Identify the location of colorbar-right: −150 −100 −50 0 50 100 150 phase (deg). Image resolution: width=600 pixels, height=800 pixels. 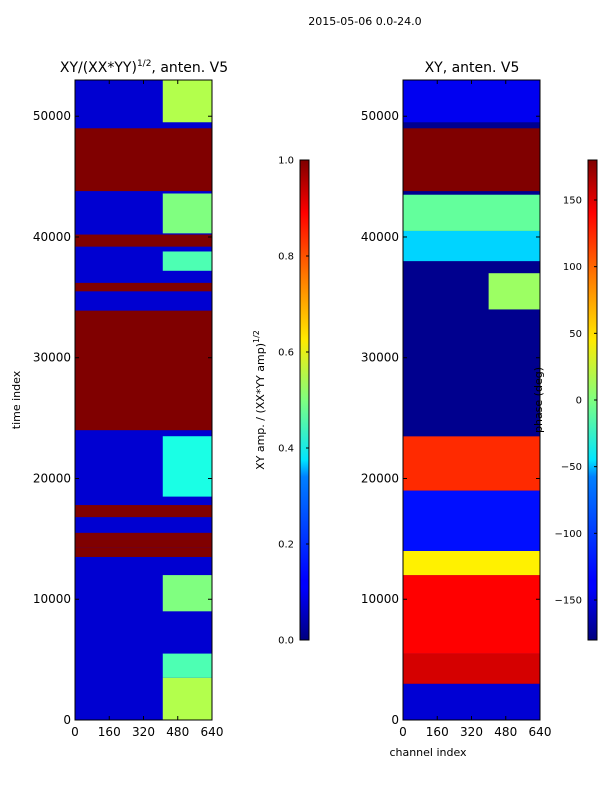
(565, 400).